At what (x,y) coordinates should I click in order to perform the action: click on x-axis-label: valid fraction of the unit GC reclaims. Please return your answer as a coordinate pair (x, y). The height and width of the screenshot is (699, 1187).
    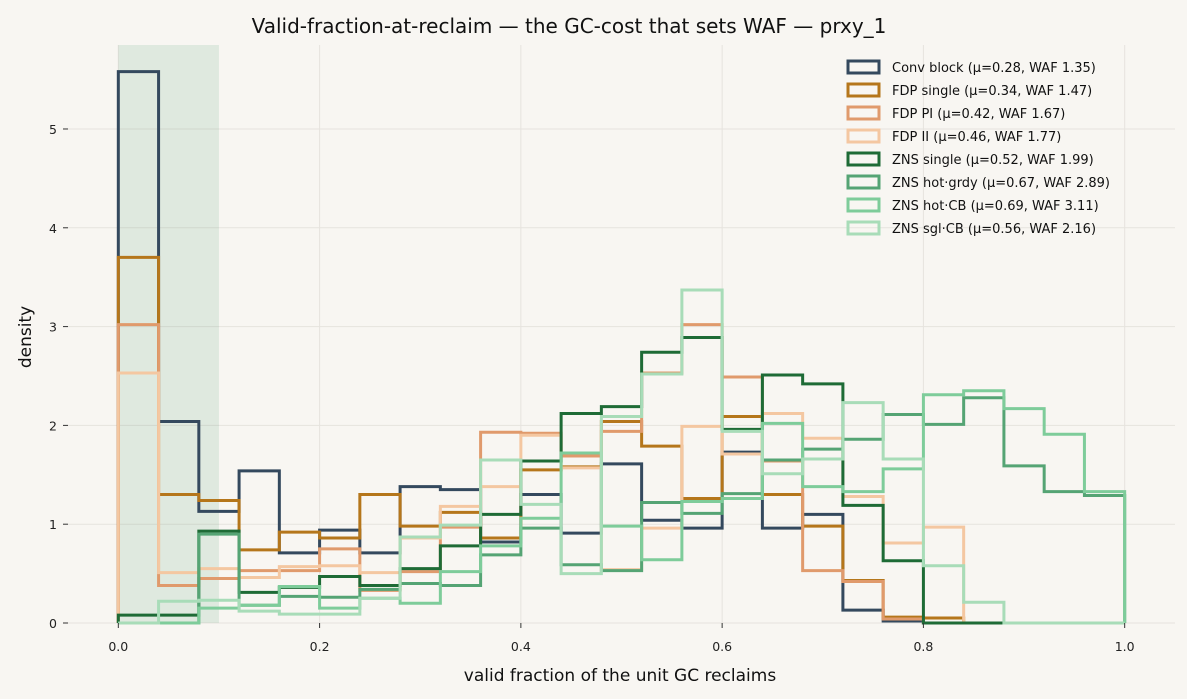
    Looking at the image, I should click on (620, 676).